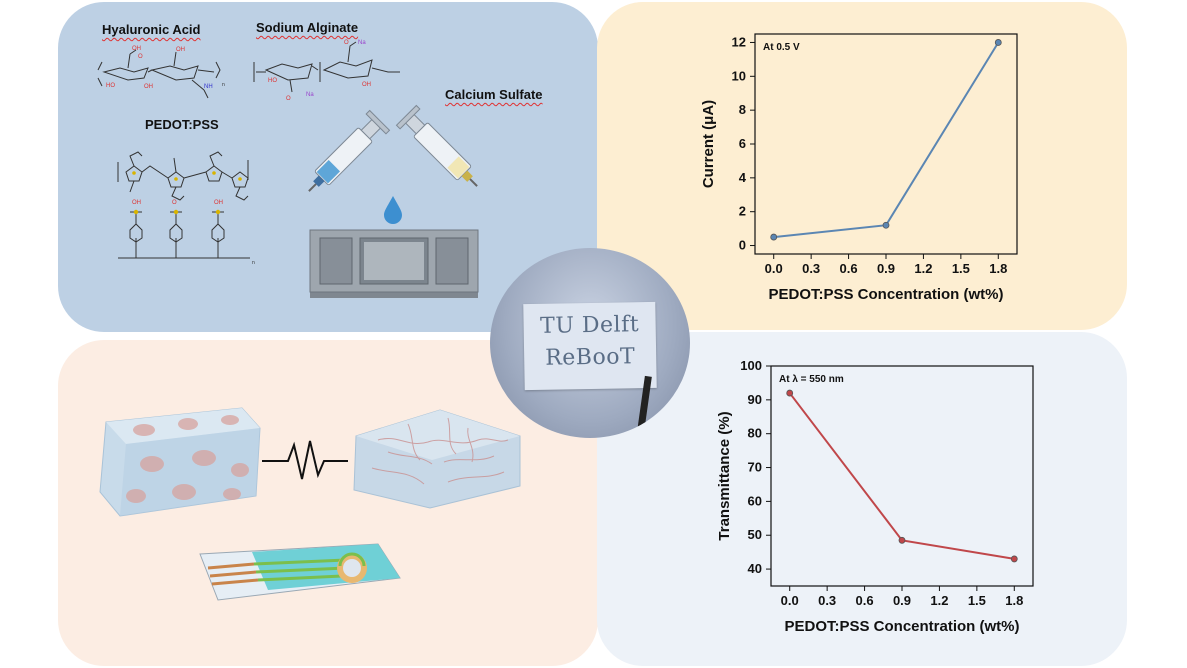 This screenshot has width=1187, height=668. What do you see at coordinates (742, 211) in the screenshot?
I see `y-tick-label: 2` at bounding box center [742, 211].